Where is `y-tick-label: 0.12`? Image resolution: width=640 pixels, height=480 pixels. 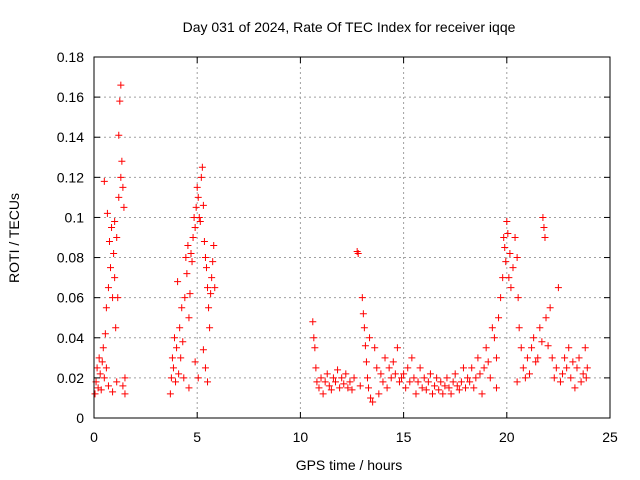
y-tick-label: 0.12 is located at coordinates (70, 177).